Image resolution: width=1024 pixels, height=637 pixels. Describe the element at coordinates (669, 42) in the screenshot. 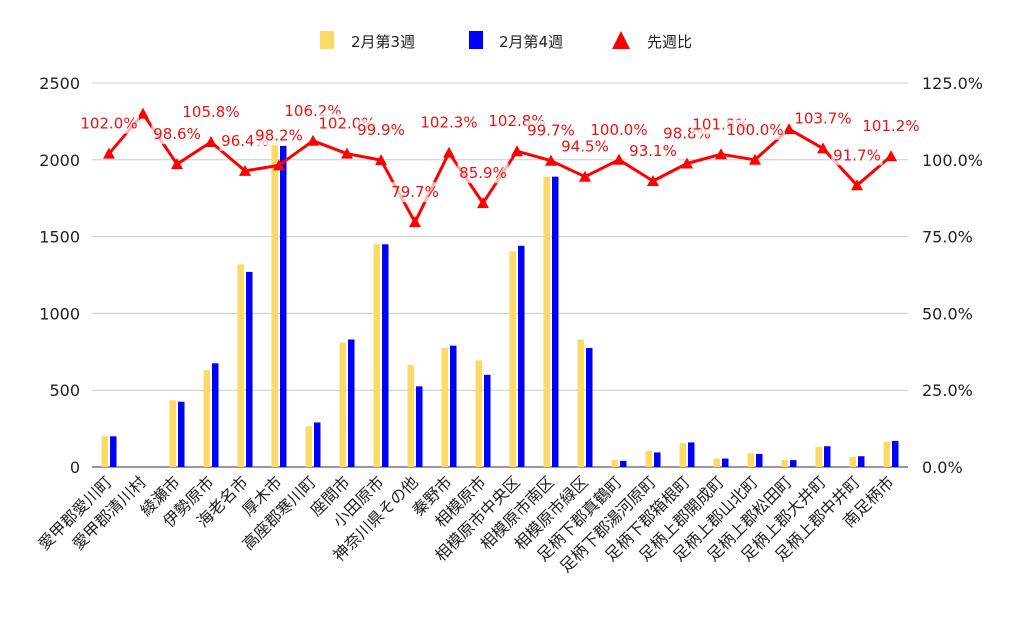

I see `legend-label-ratio: 先週比` at that location.